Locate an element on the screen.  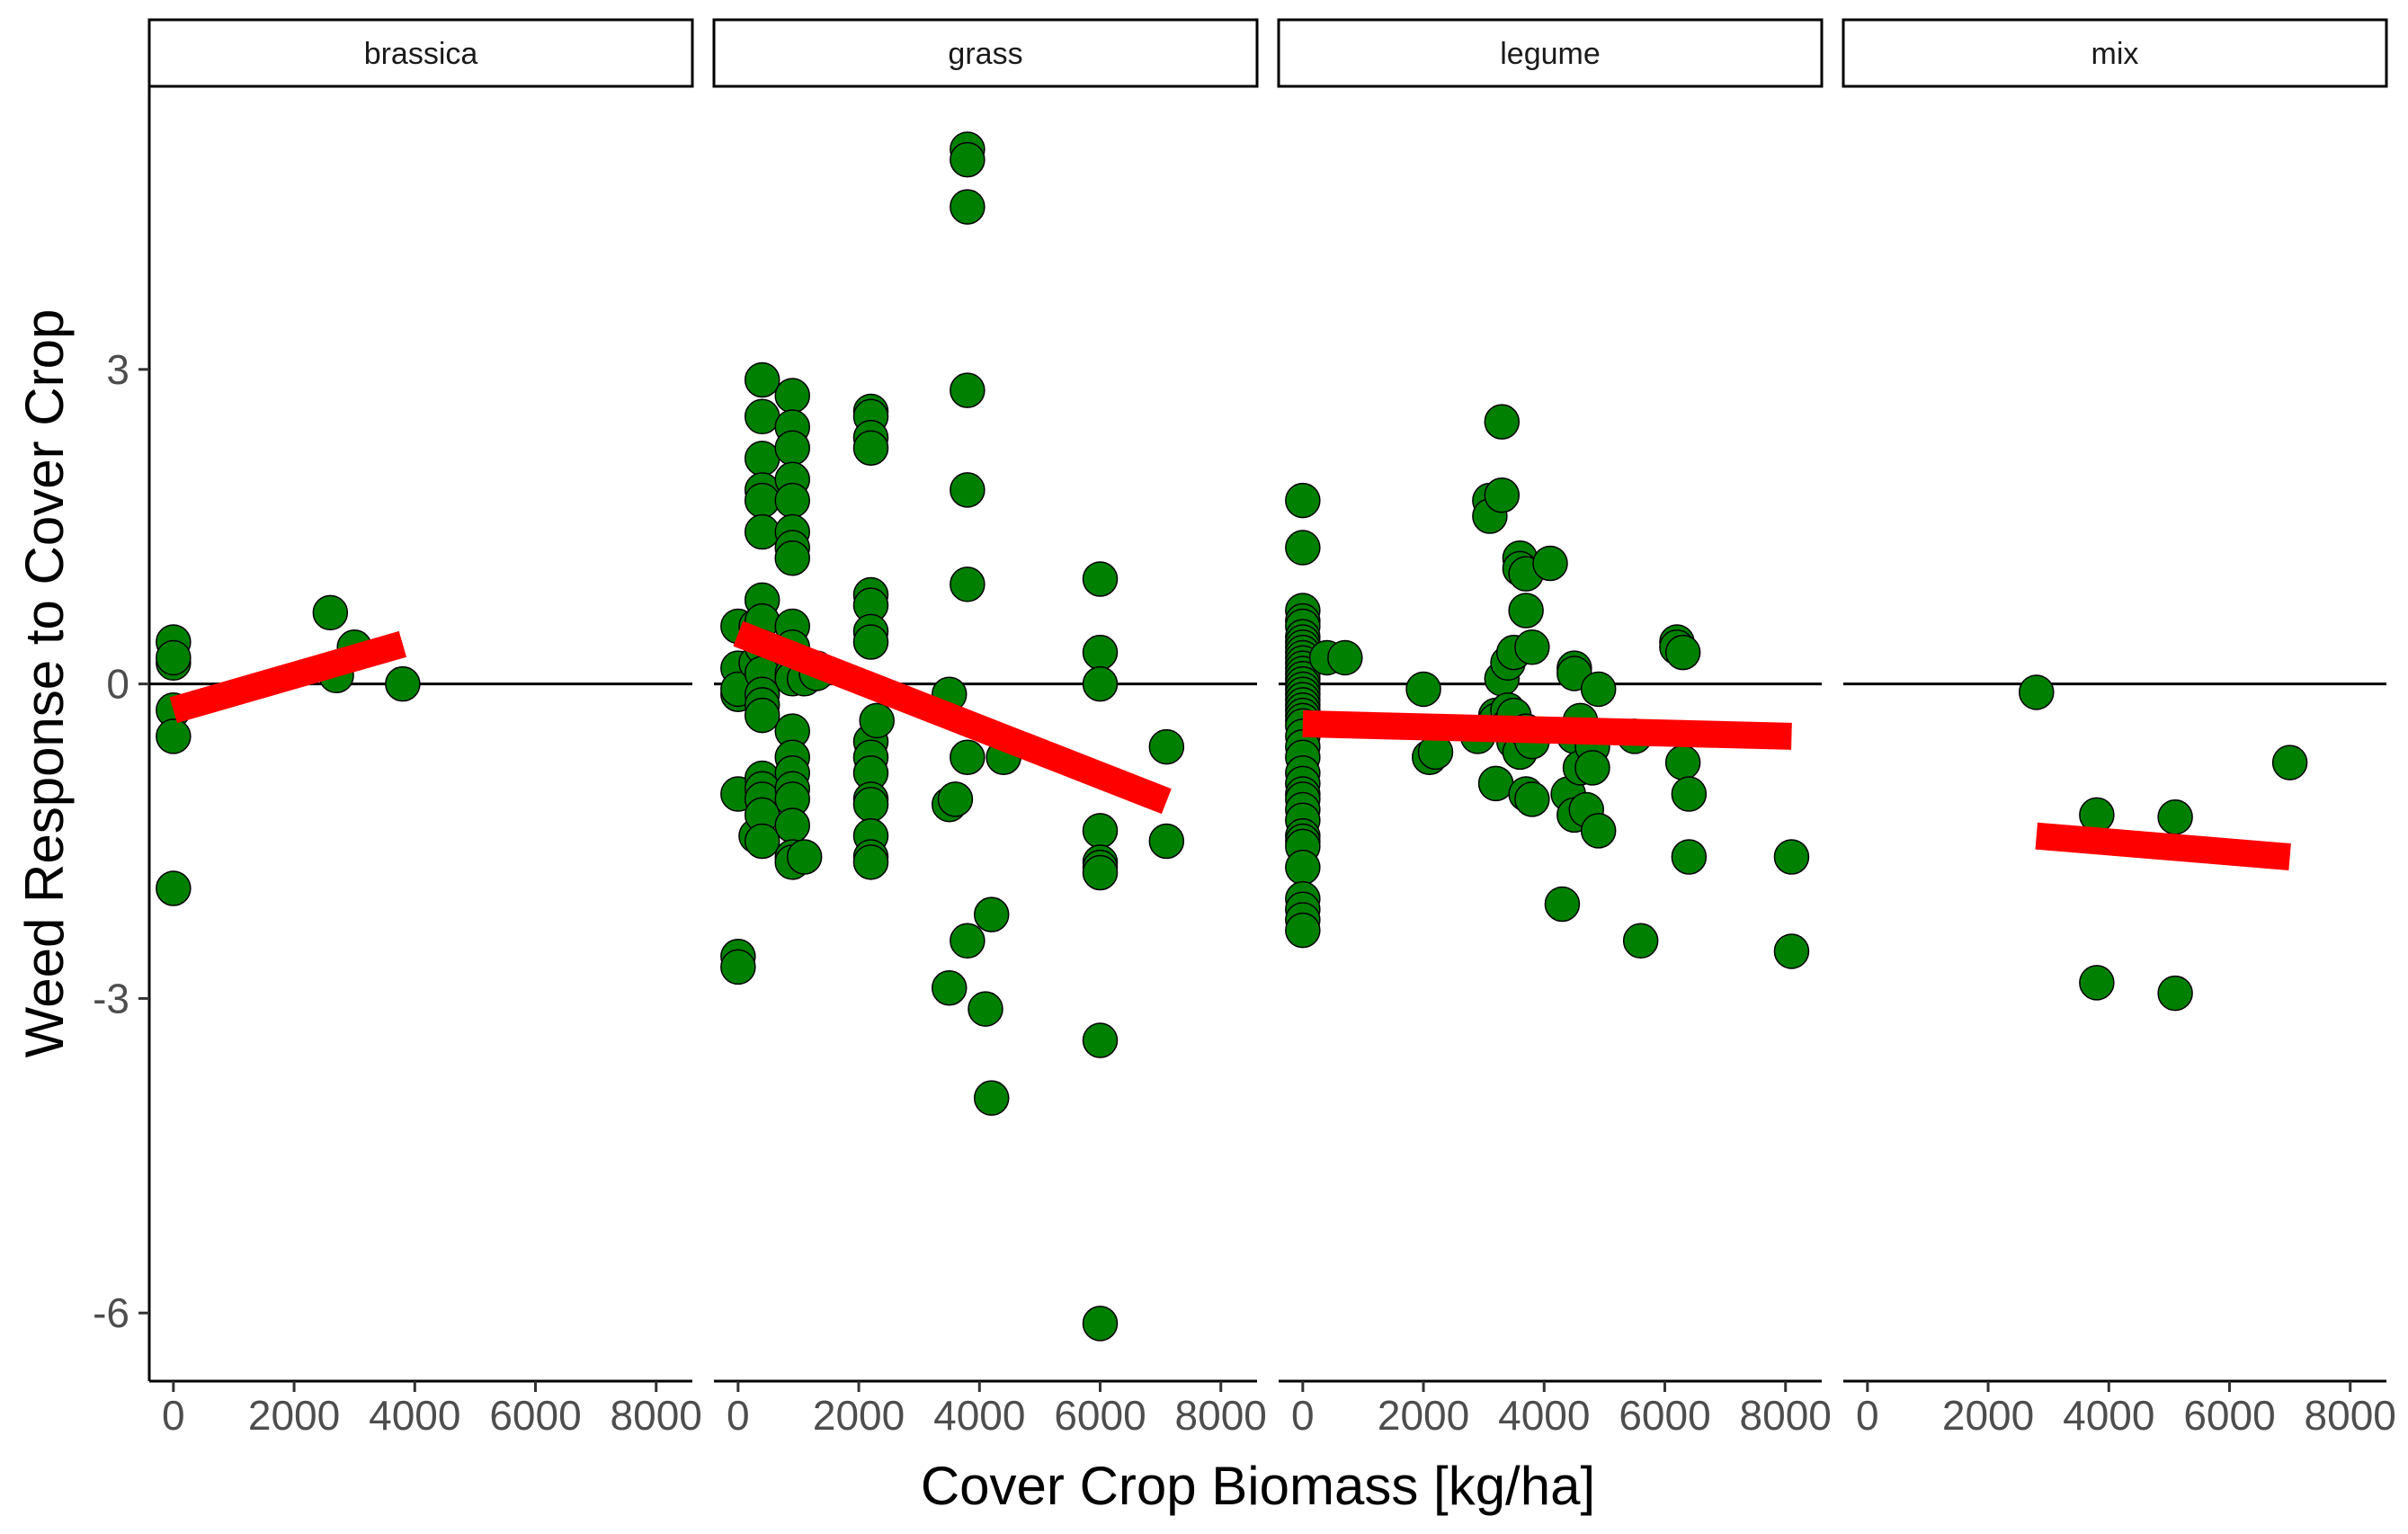
strip-label-grass: grass is located at coordinates (985, 54).